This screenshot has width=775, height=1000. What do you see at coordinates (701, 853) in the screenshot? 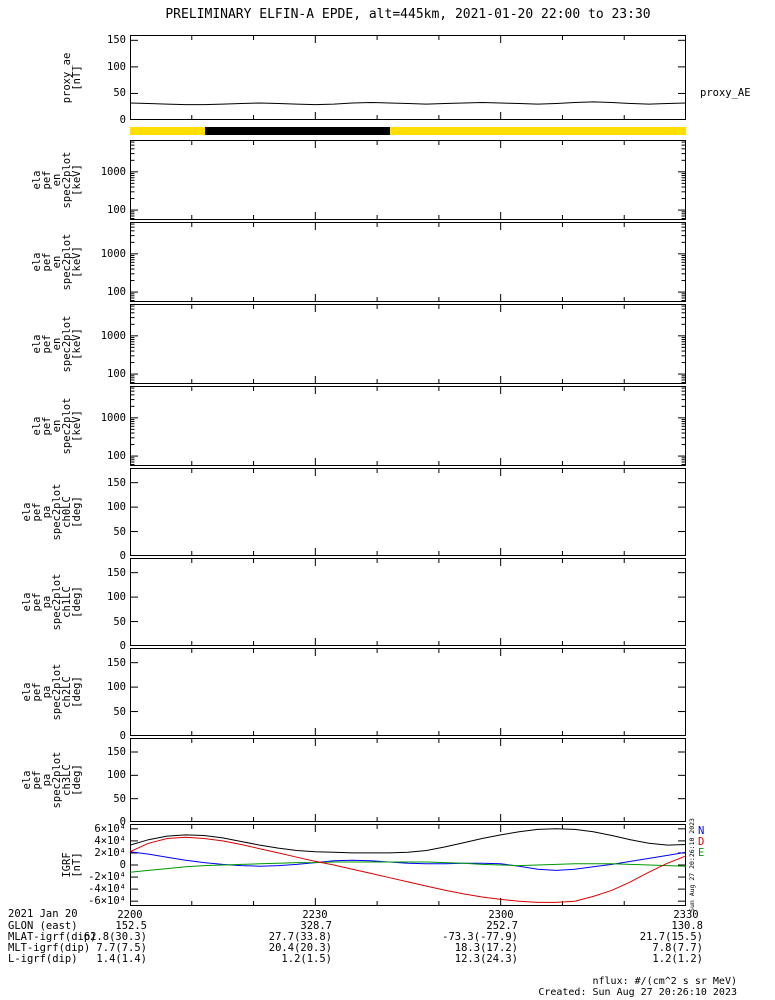
I see `legend-letter-E: E` at bounding box center [701, 853].